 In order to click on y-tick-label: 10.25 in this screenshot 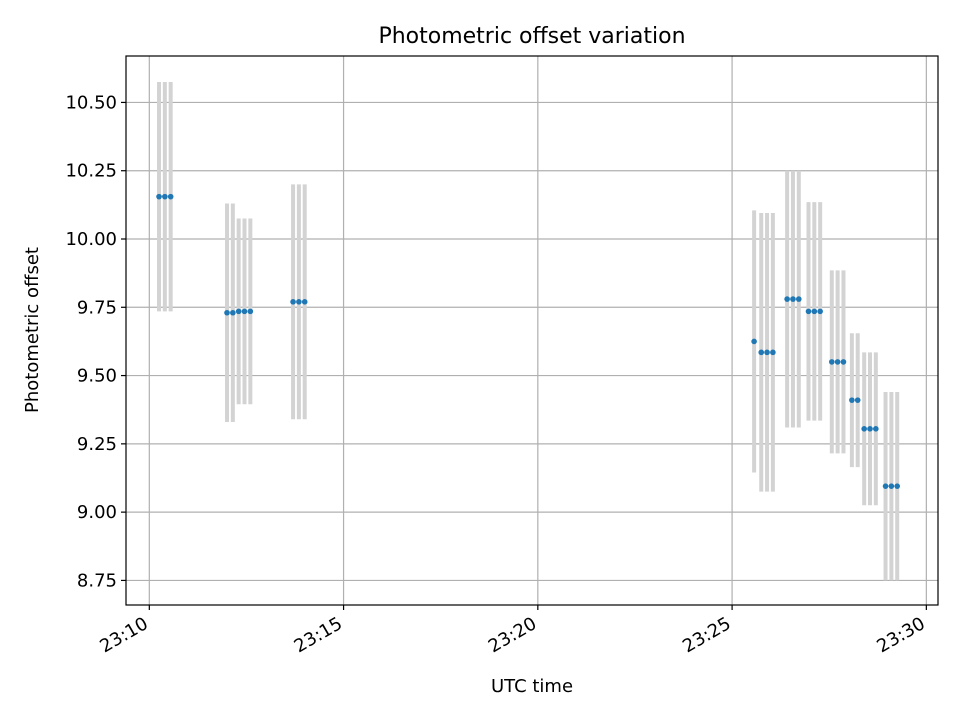, I will do `click(91, 171)`.